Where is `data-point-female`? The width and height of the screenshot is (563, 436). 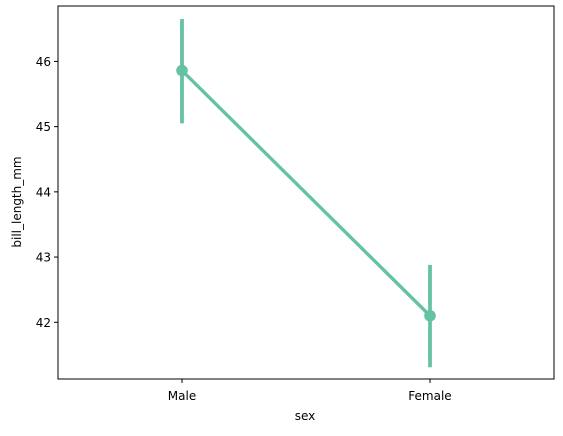
data-point-female is located at coordinates (430, 315).